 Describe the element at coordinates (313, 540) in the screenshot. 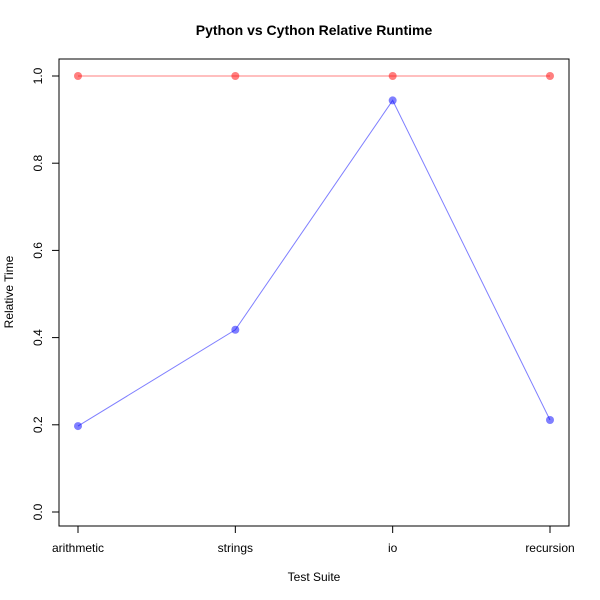

I see `x-axis: arithmetic strings io recursion` at that location.